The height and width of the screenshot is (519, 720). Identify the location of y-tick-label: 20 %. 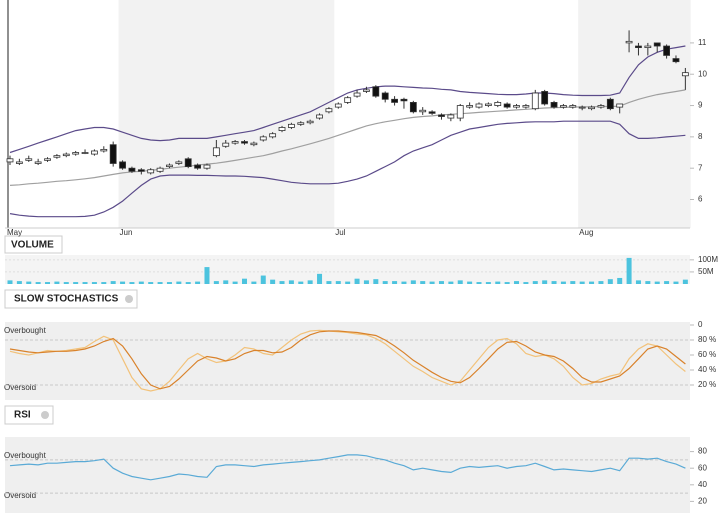
(707, 384).